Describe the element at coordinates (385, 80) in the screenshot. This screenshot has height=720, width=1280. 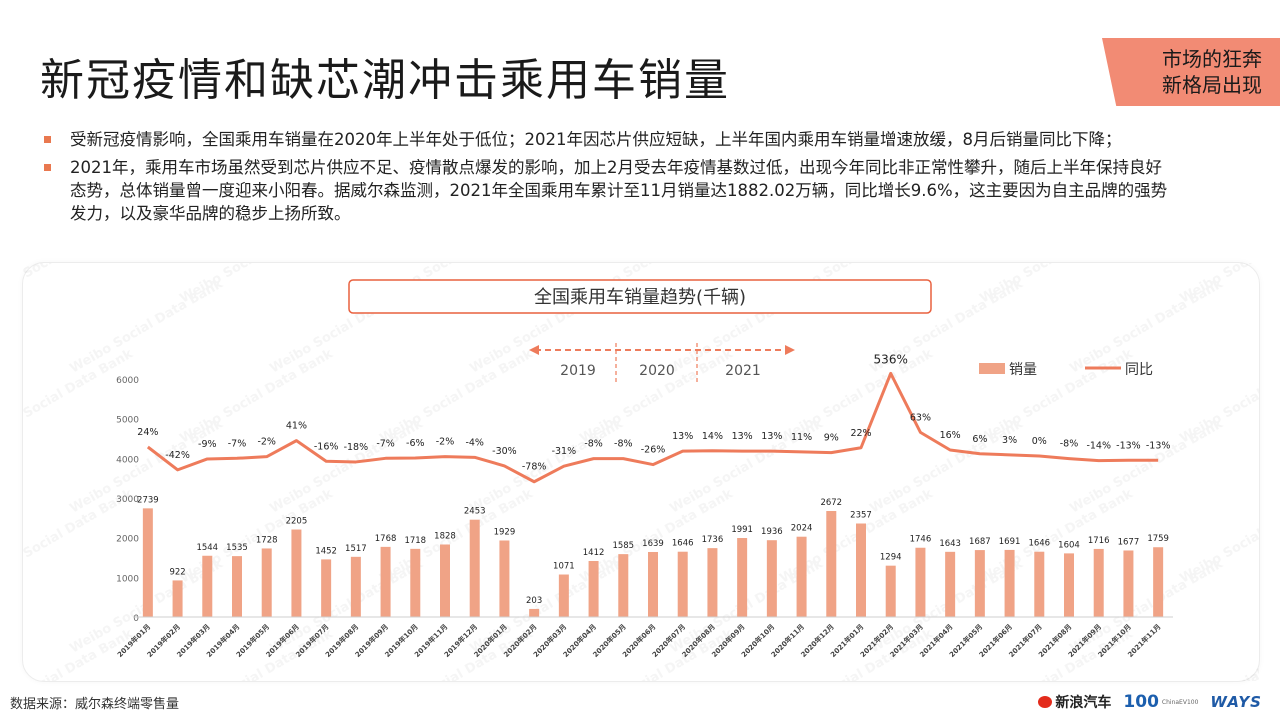
I see `page-title: 新冠疫情和缺芯潮冲击乘用车销量` at that location.